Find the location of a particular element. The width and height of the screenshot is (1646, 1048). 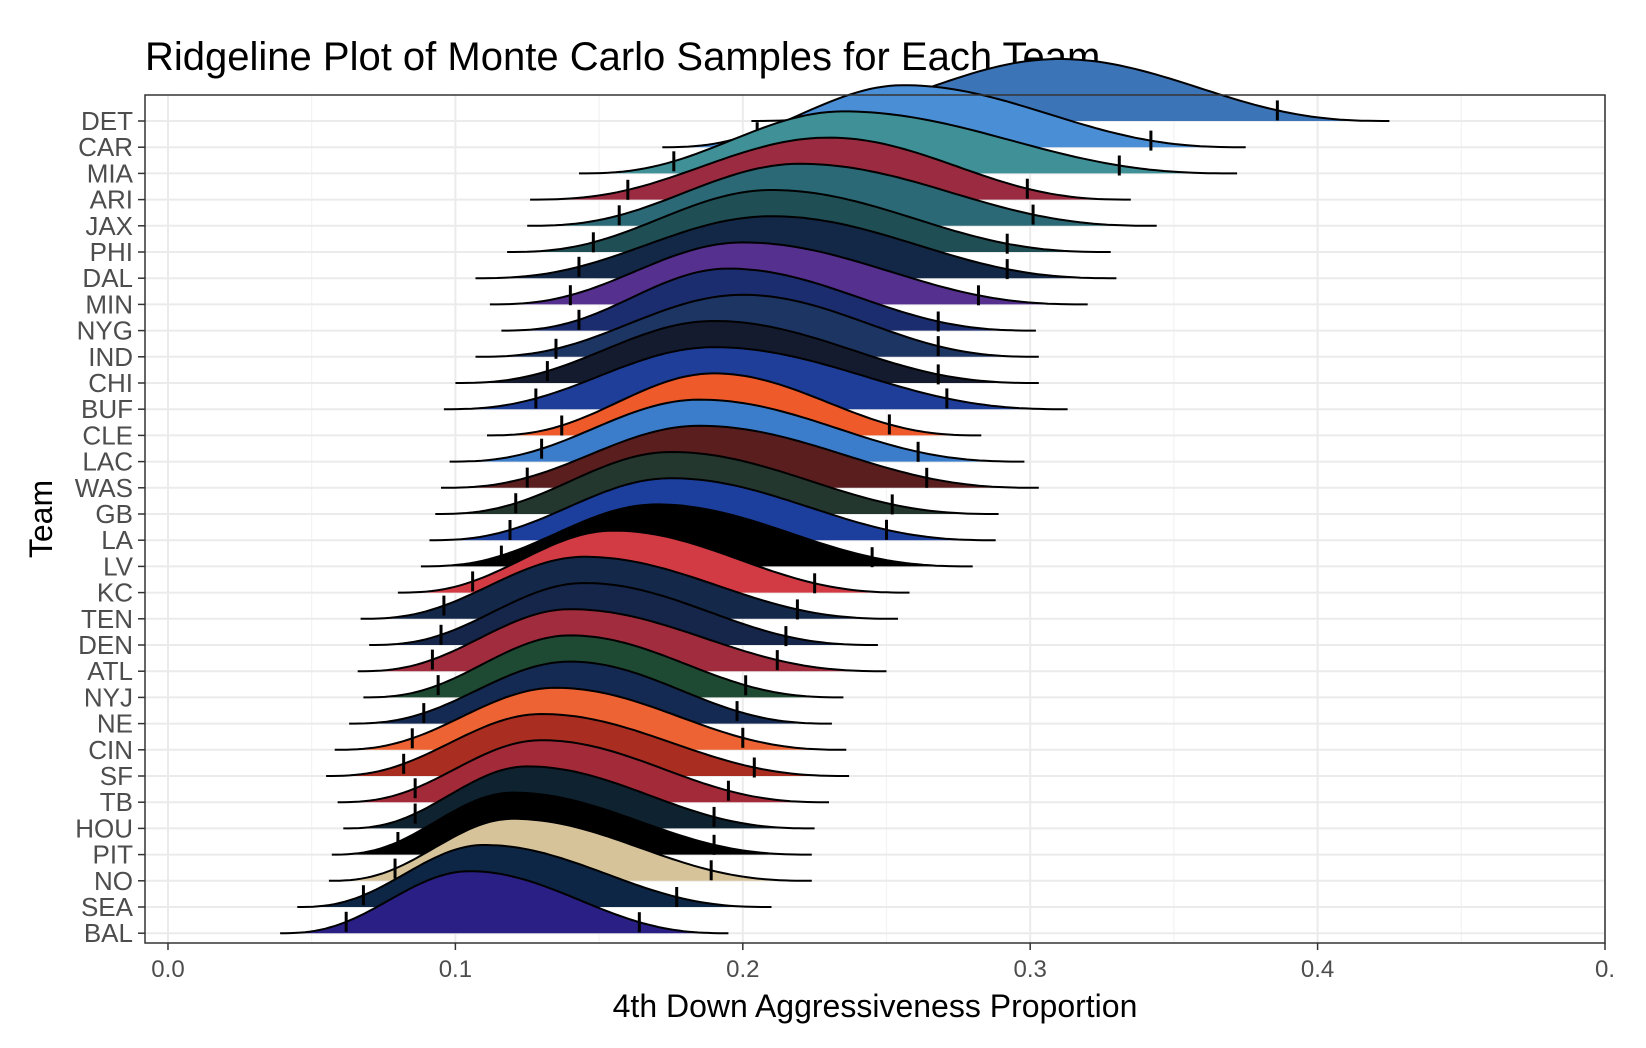

y-tick-label-sf: SF is located at coordinates (116, 776).